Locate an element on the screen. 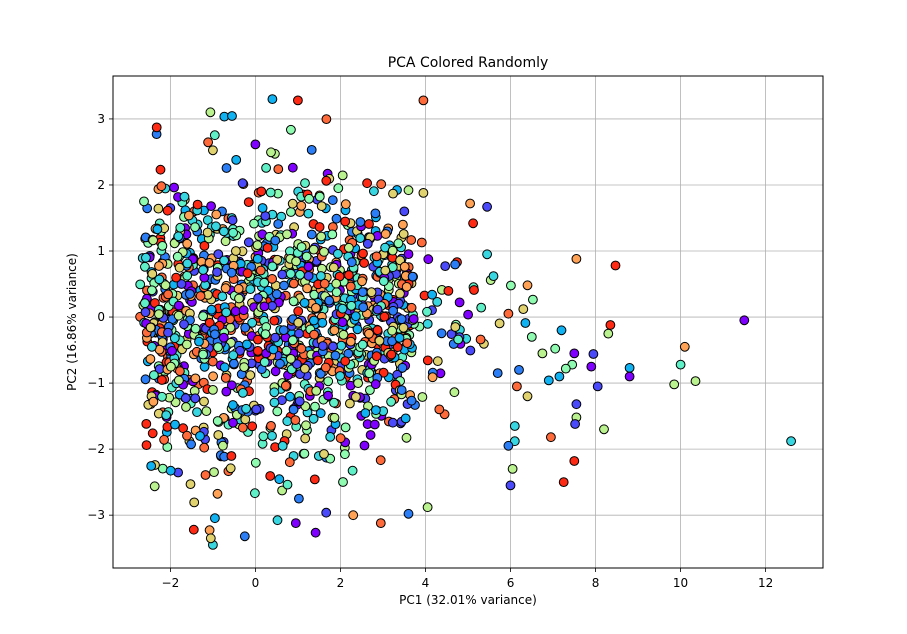 The image size is (907, 634). y-tick-label: 1 is located at coordinates (101, 251).